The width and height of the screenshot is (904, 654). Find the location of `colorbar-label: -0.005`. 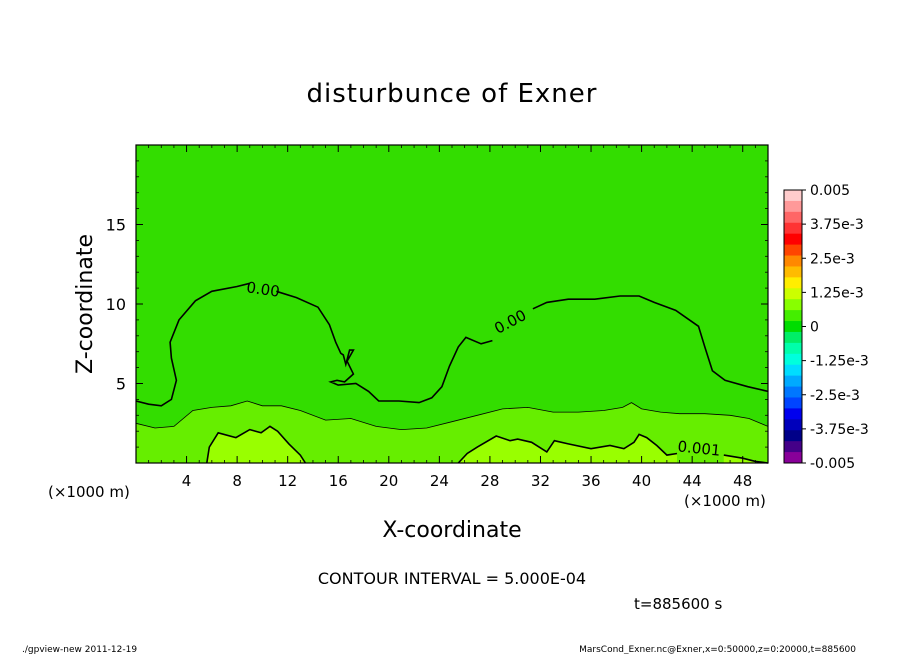

colorbar-label: -0.005 is located at coordinates (832, 464).